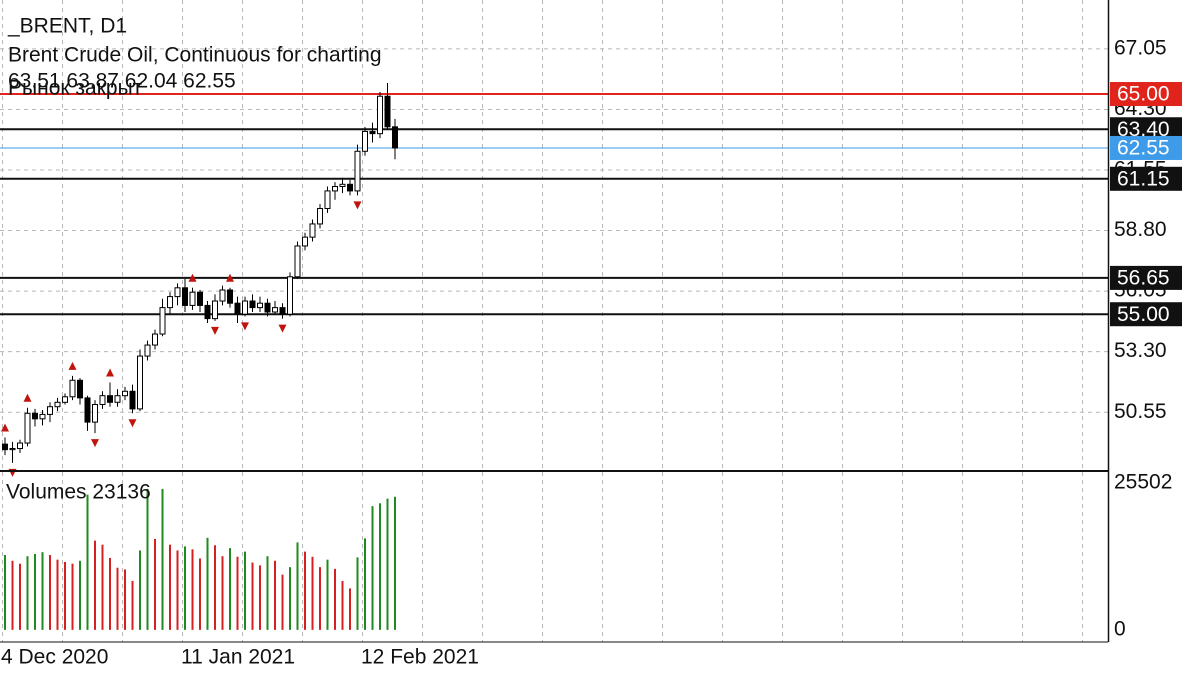 The height and width of the screenshot is (675, 1200). What do you see at coordinates (1140, 411) in the screenshot?
I see `y-tick-label: 50.55` at bounding box center [1140, 411].